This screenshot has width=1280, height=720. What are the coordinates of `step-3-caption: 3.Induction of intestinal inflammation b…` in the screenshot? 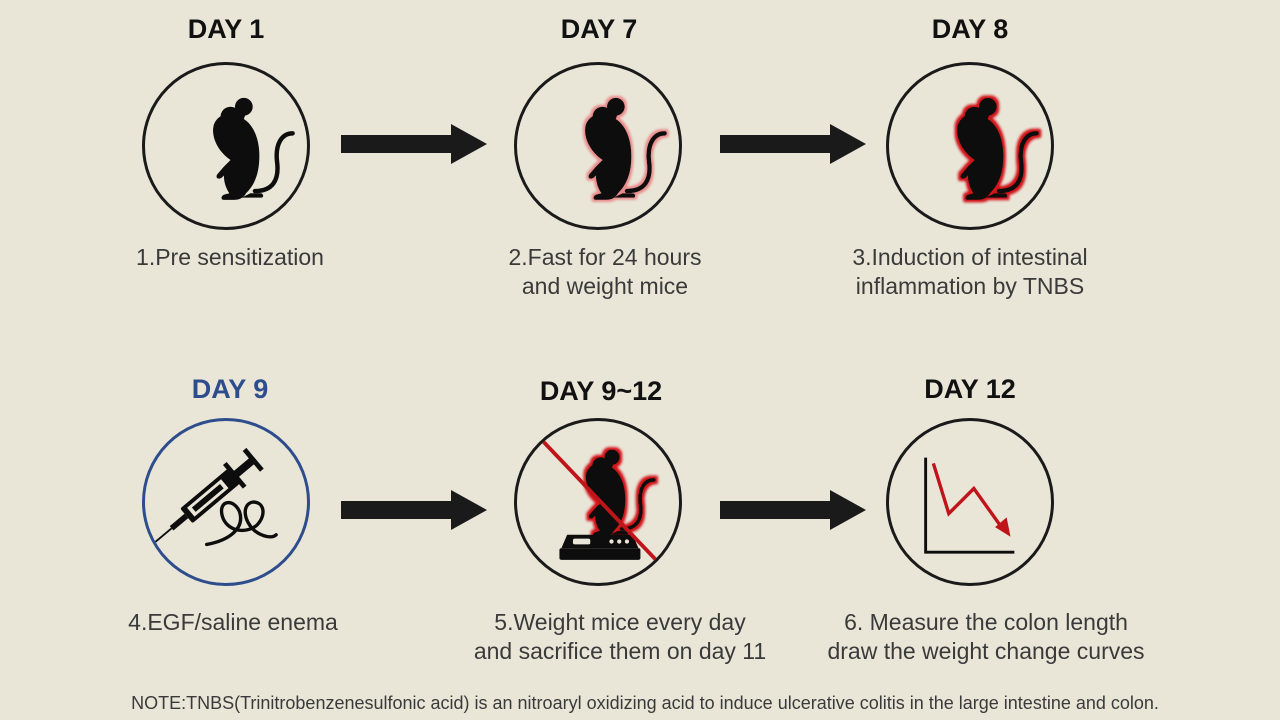 It's located at (970, 271).